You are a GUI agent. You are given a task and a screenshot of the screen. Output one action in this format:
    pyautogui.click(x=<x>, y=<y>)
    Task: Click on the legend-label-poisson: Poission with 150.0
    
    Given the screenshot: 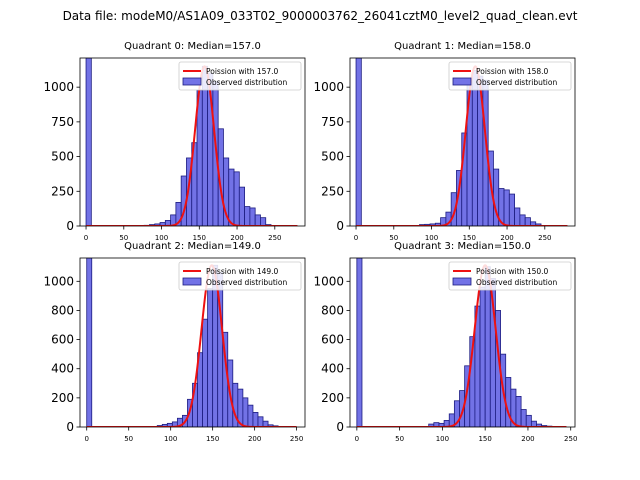 What is the action you would take?
    pyautogui.click(x=512, y=271)
    